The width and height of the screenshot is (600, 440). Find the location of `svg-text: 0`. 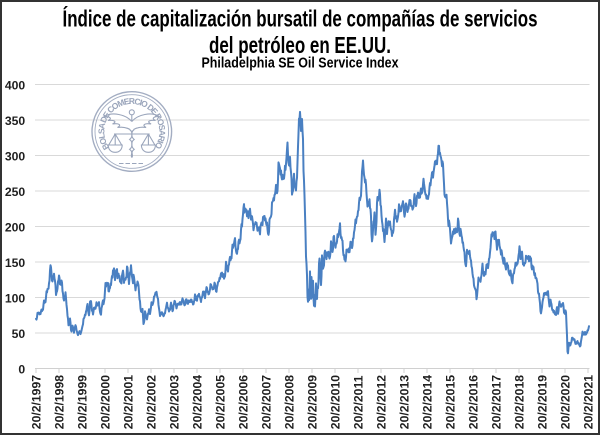

svg-text: 0 is located at coordinates (21, 370).